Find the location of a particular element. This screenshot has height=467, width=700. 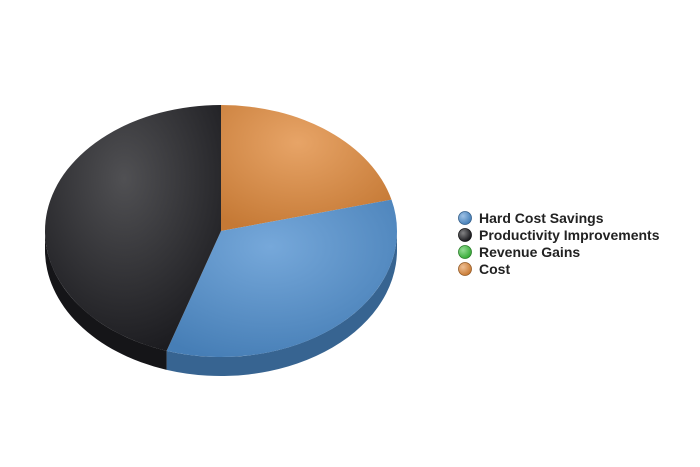

legend-marker-revenue-gains is located at coordinates (465, 252).